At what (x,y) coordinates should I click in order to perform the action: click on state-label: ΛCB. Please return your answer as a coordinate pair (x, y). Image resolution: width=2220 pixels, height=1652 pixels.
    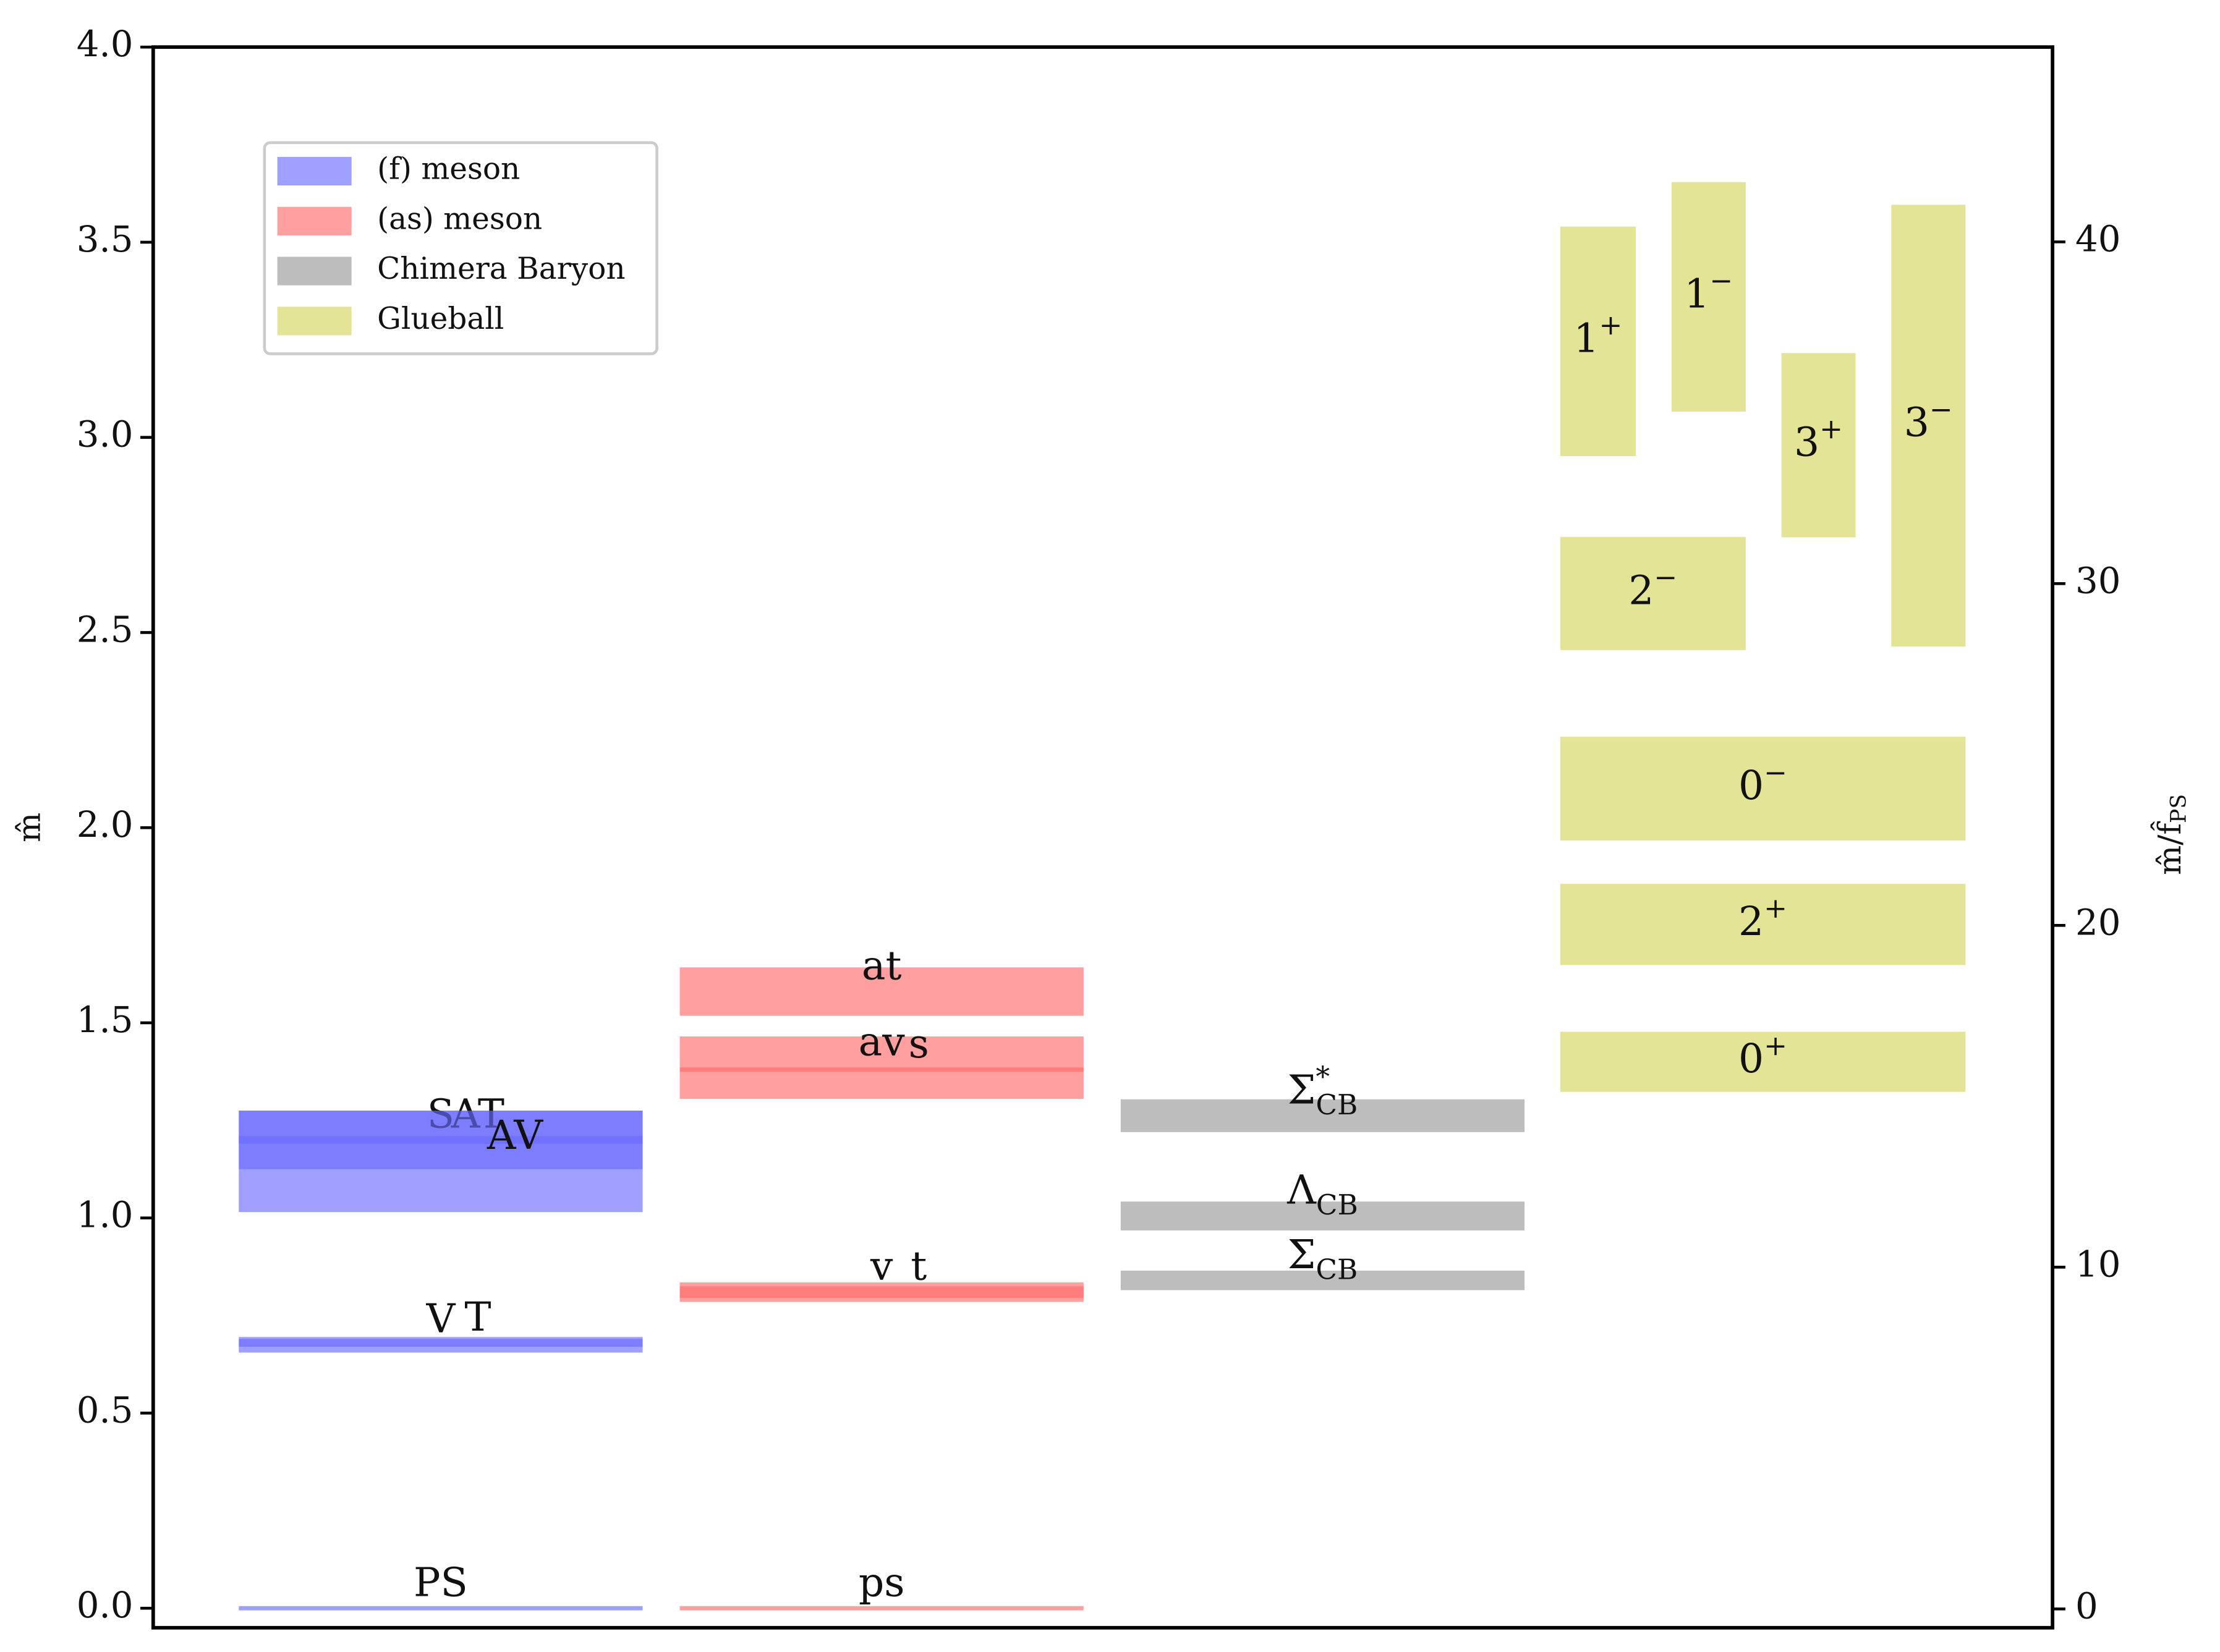
    Looking at the image, I should click on (1322, 1194).